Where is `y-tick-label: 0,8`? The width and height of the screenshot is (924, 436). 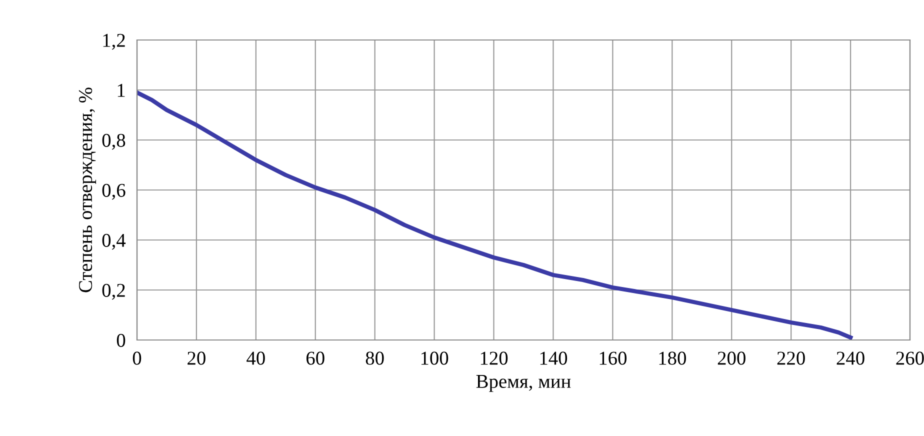
y-tick-label: 0,8 is located at coordinates (114, 142).